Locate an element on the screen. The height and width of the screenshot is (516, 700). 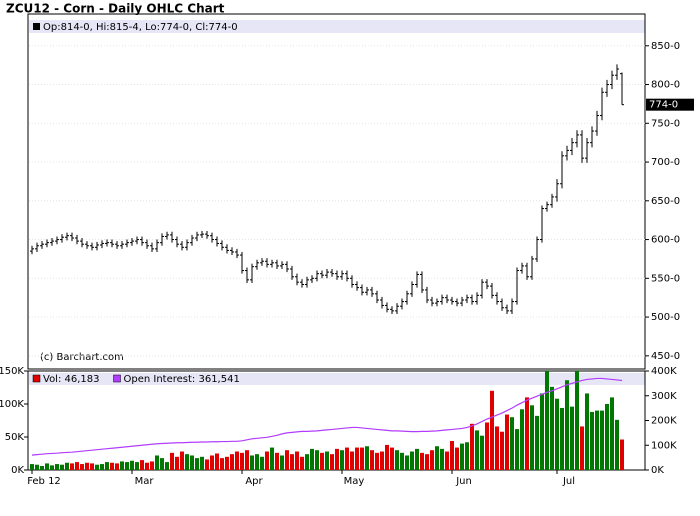
y-tick-label: 800-0 is located at coordinates (665, 85).